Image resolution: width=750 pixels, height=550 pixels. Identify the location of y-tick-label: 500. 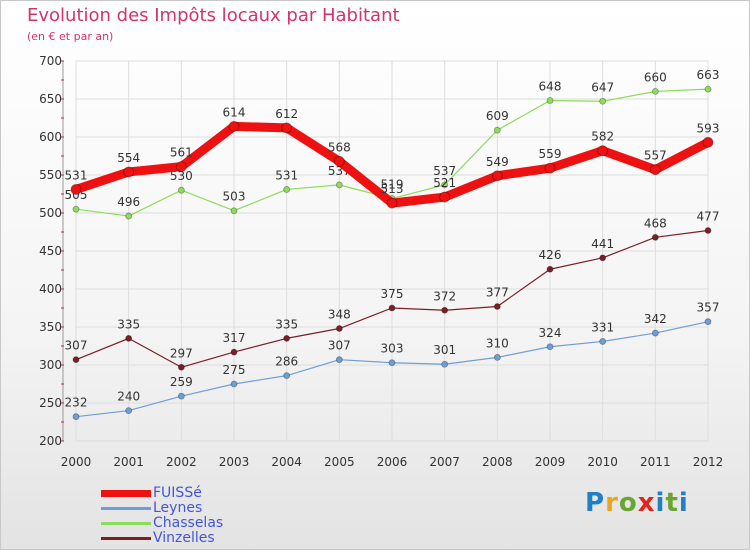
(50, 213).